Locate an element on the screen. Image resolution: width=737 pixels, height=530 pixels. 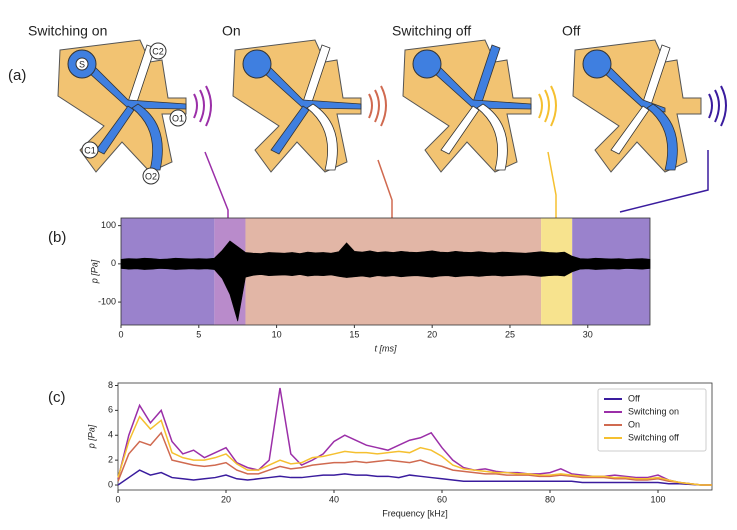
x-axis-label: t [ms] is located at coordinates (386, 348).